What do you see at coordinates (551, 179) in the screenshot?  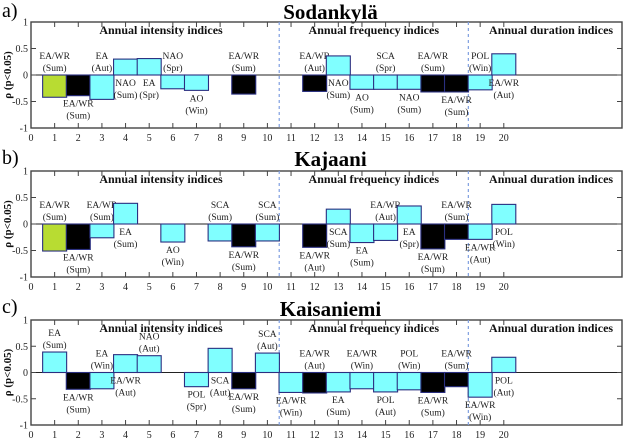 I see `section-label: Annual duration indices` at bounding box center [551, 179].